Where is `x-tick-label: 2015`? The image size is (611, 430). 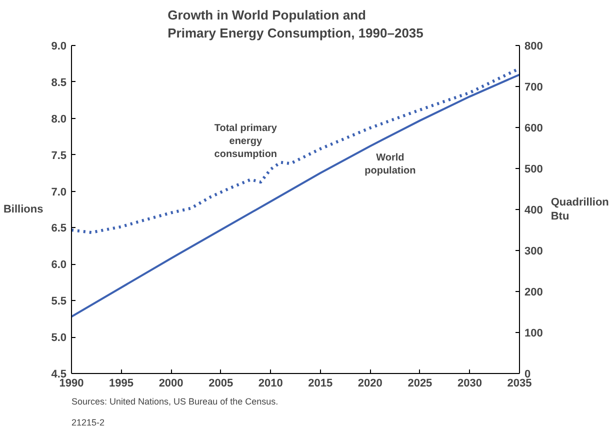 x-tick-label: 2015 is located at coordinates (320, 384).